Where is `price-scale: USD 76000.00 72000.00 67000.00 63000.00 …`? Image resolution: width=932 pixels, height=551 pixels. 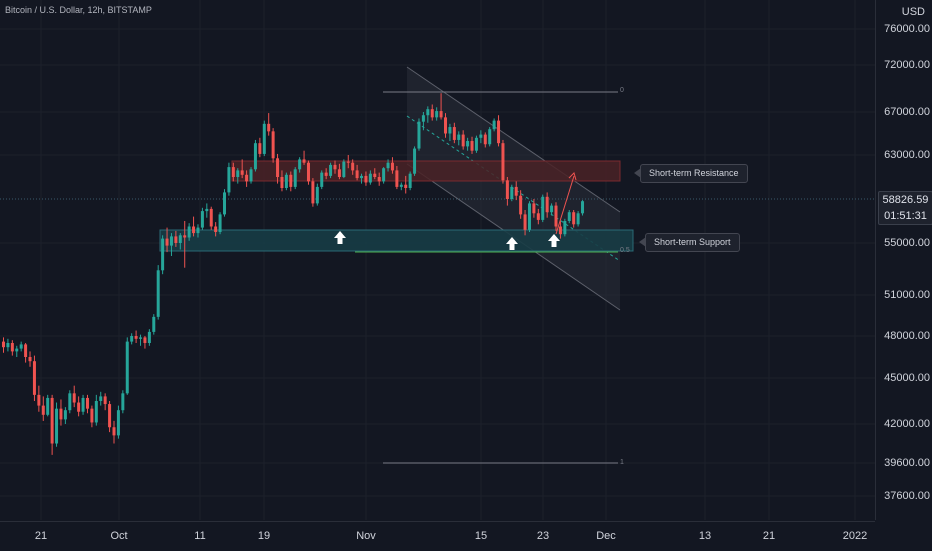
price-scale: USD 76000.00 72000.00 67000.00 63000.00 … is located at coordinates (903, 260).